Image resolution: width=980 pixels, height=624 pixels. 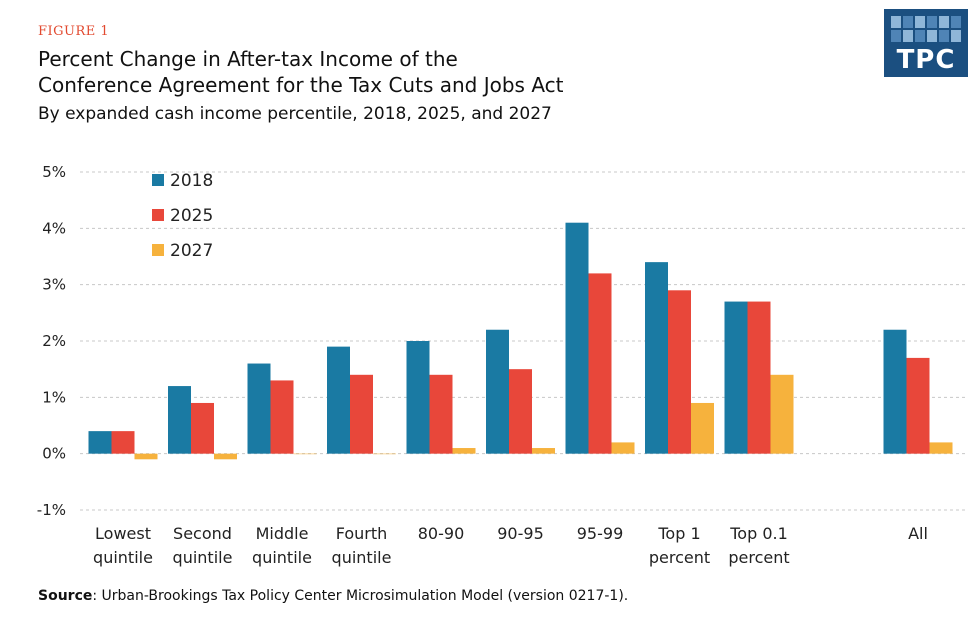 I want to click on legend-swatch-2018, so click(x=158, y=180).